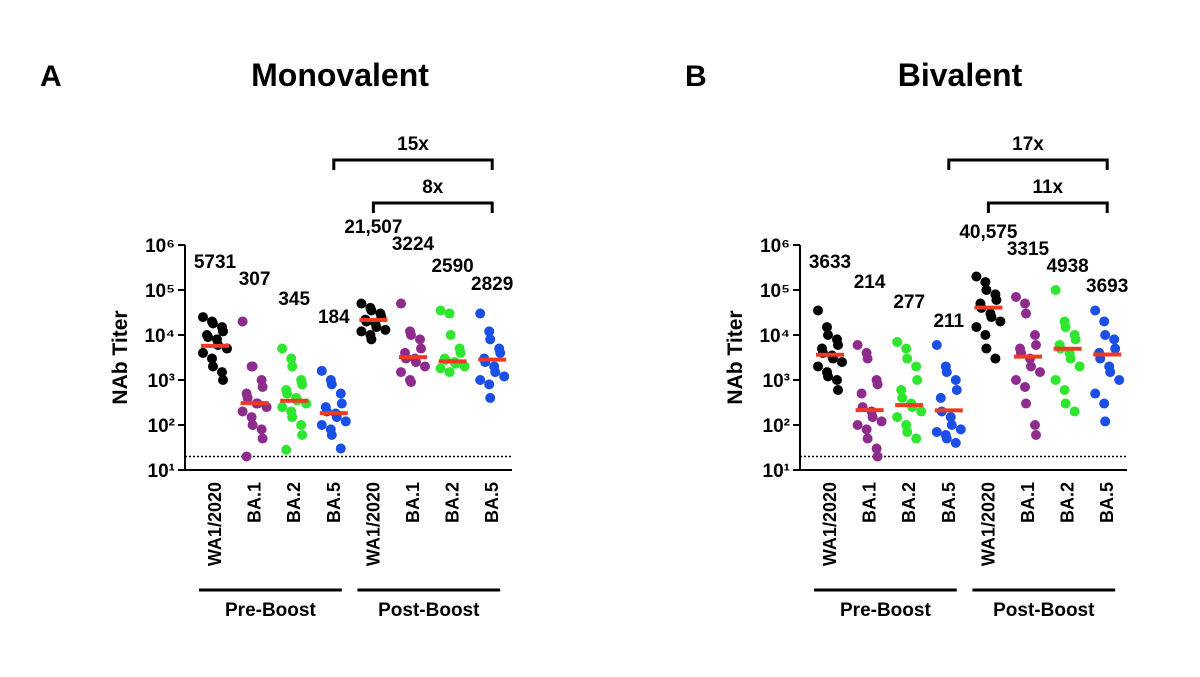 The height and width of the screenshot is (677, 1200). What do you see at coordinates (1068, 502) in the screenshot?
I see `x-tick-label: BA.2` at bounding box center [1068, 502].